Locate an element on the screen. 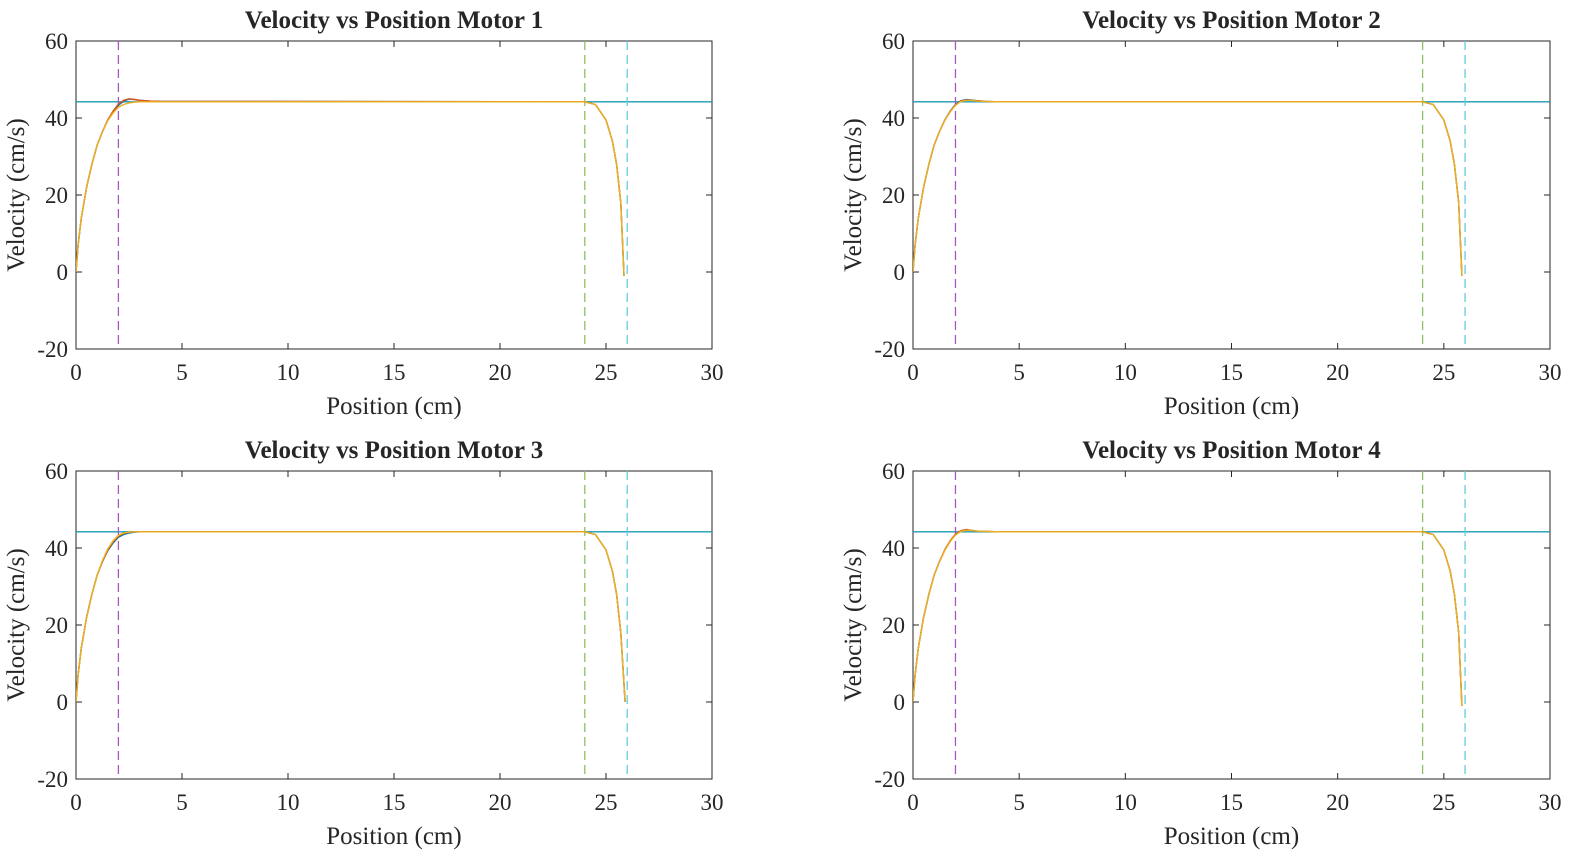  chart-title: Velocity vs Position Motor 3 is located at coordinates (394, 450).